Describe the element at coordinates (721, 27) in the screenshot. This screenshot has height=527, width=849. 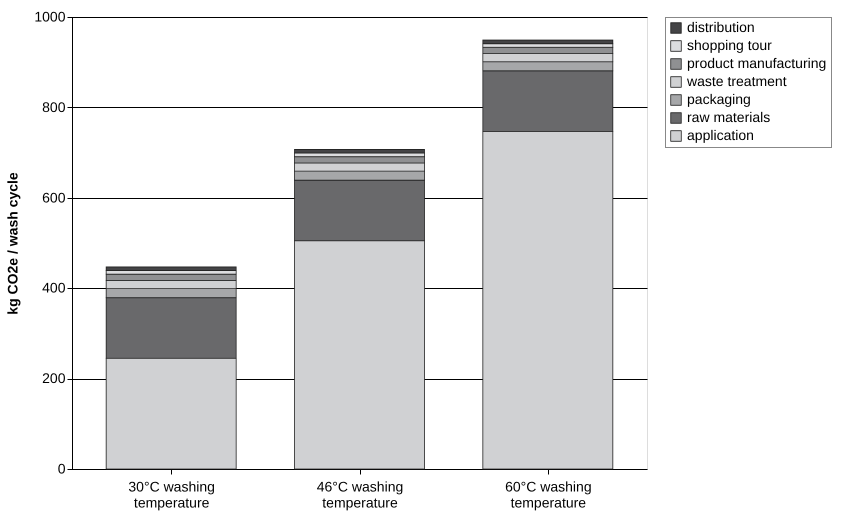
I see `legend-label: distribution` at that location.